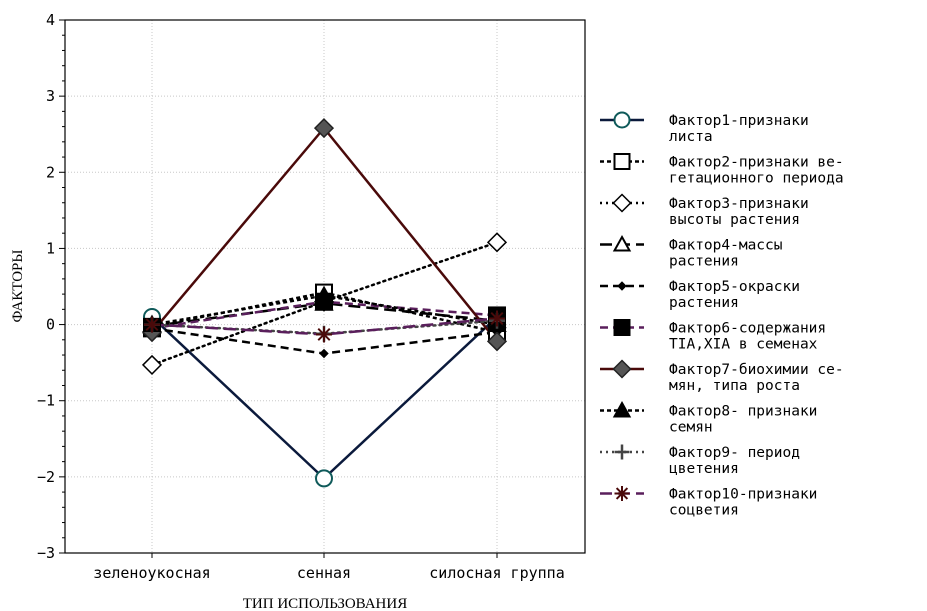 This screenshot has height=611, width=927. Describe the element at coordinates (622, 161) in the screenshot. I see `series-marker-square-open` at that location.